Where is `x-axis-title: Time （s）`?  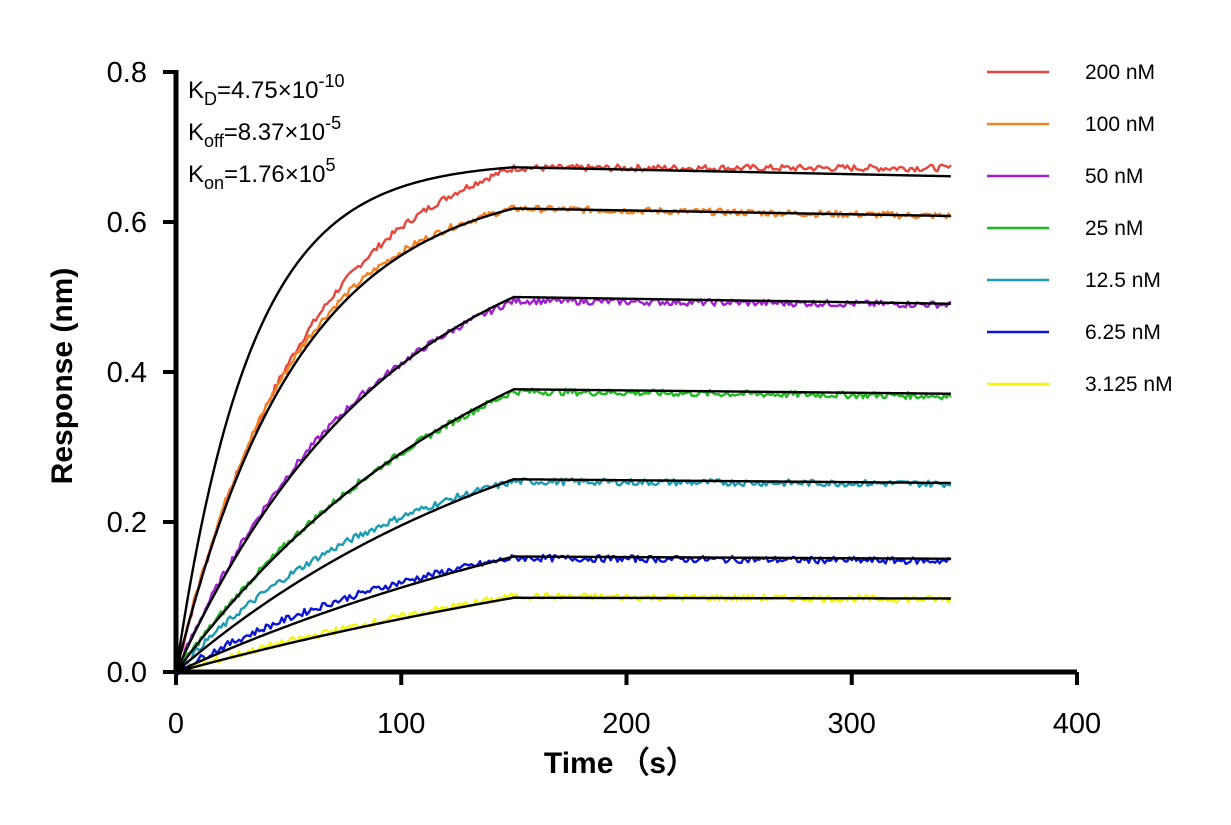
x-axis-title: Time （s） is located at coordinates (620, 763).